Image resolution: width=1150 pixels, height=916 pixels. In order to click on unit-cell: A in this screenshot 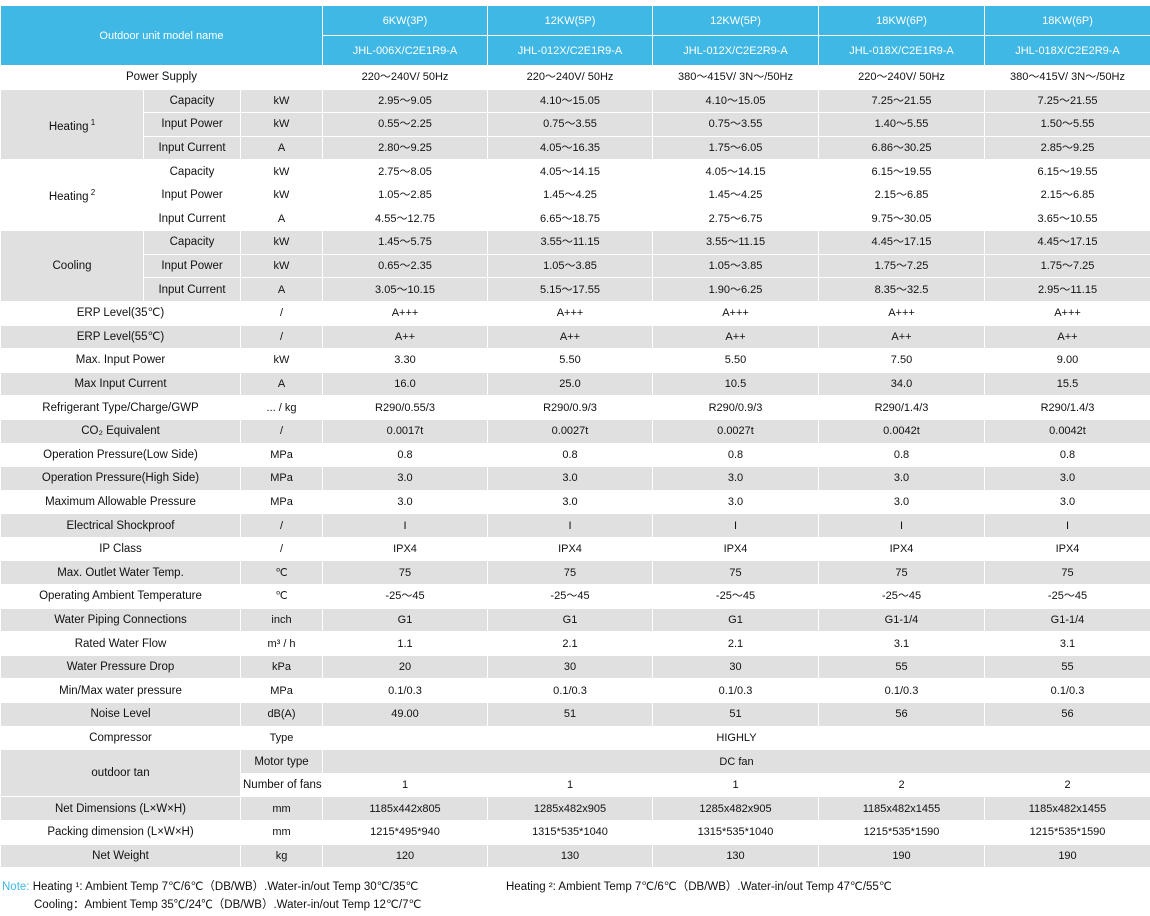, I will do `click(281, 289)`.